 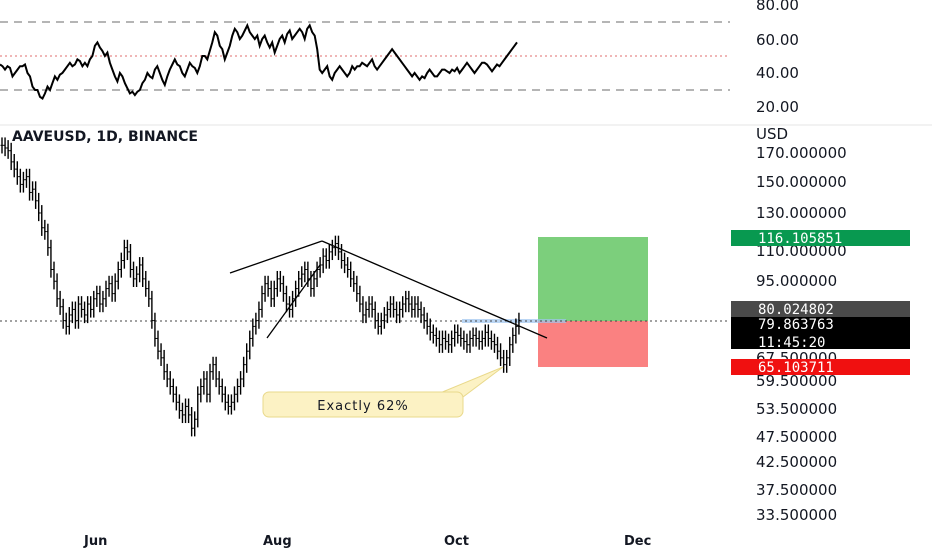 I want to click on x-tick-label: Dec, so click(x=637, y=541).